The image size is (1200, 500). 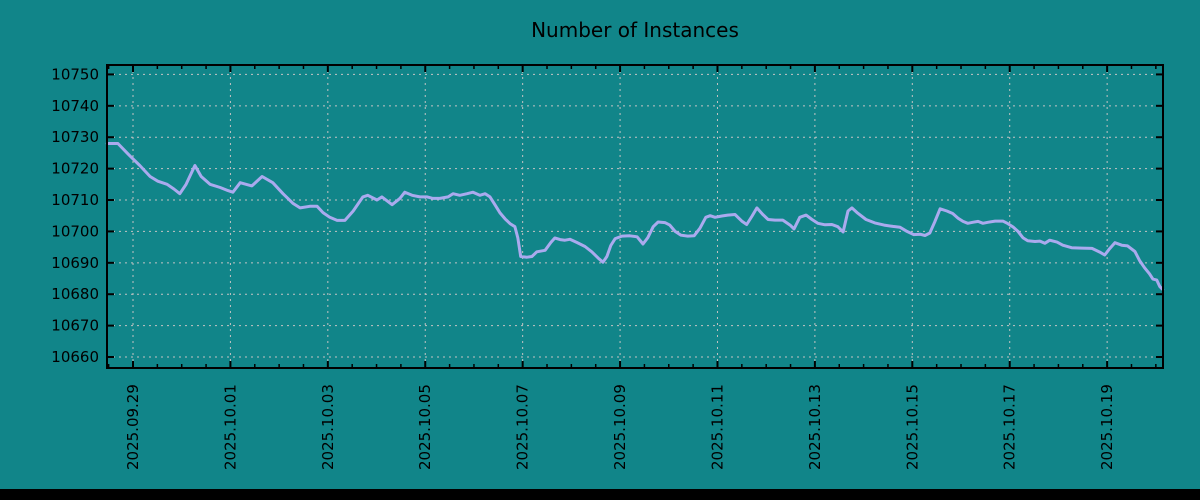 What do you see at coordinates (75, 137) in the screenshot?
I see `y-tick-label: 10730` at bounding box center [75, 137].